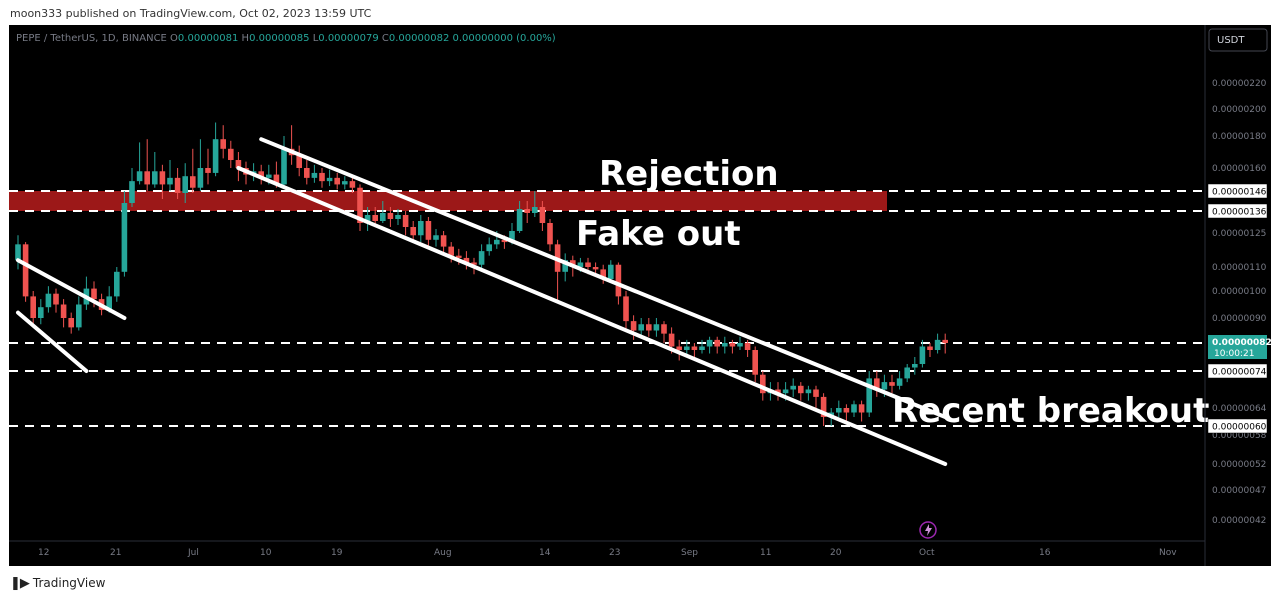 The width and height of the screenshot is (1280, 597). Describe the element at coordinates (1239, 491) in the screenshot. I see `y-tick-label: 0.00000047` at that location.